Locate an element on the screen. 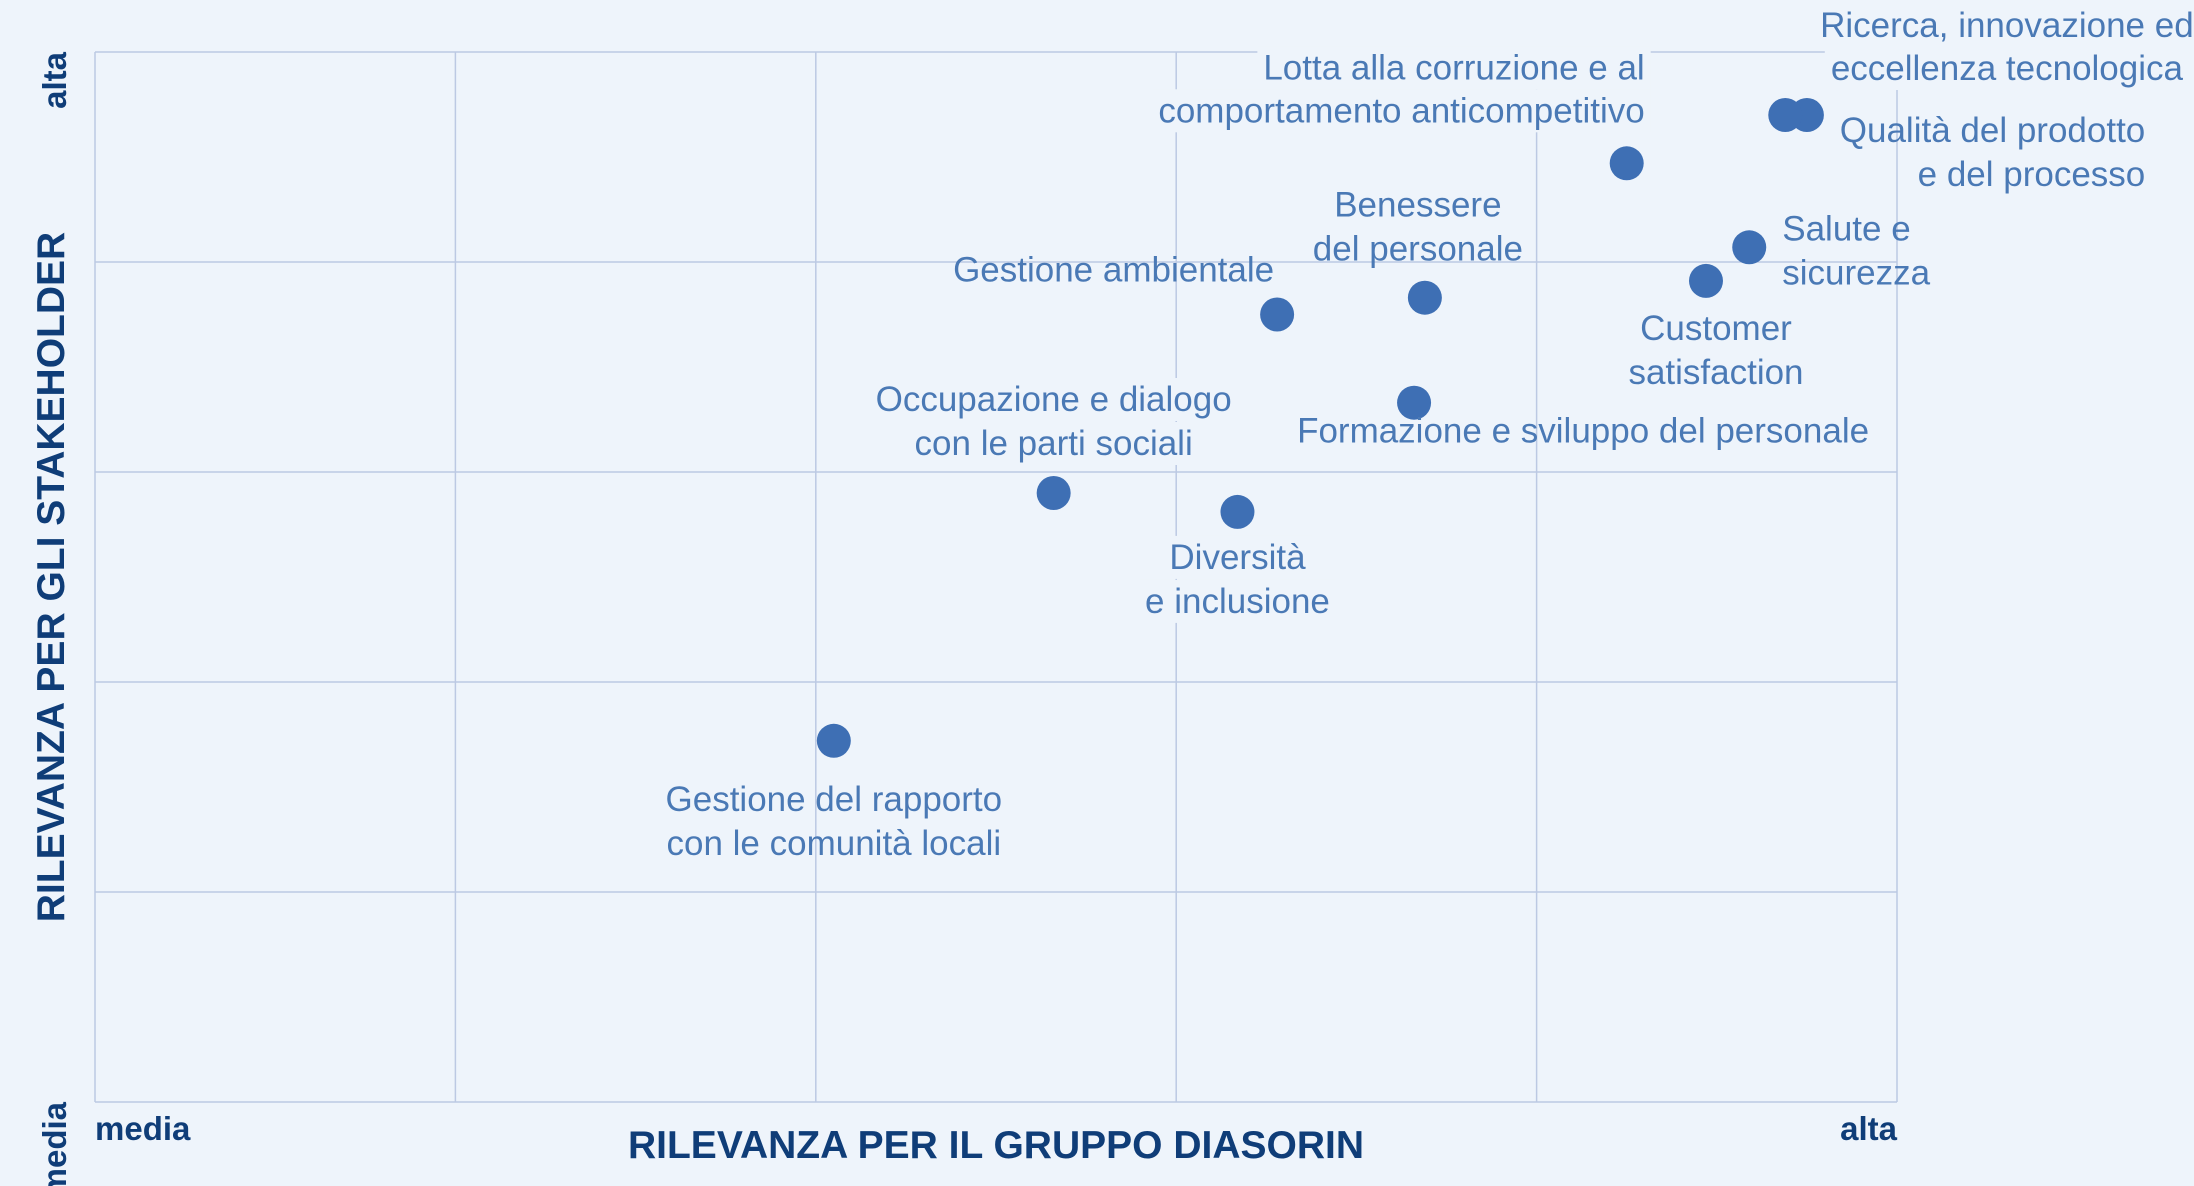 The height and width of the screenshot is (1186, 2194). data-point-label: Formazione e sviluppo del personale is located at coordinates (1583, 431).